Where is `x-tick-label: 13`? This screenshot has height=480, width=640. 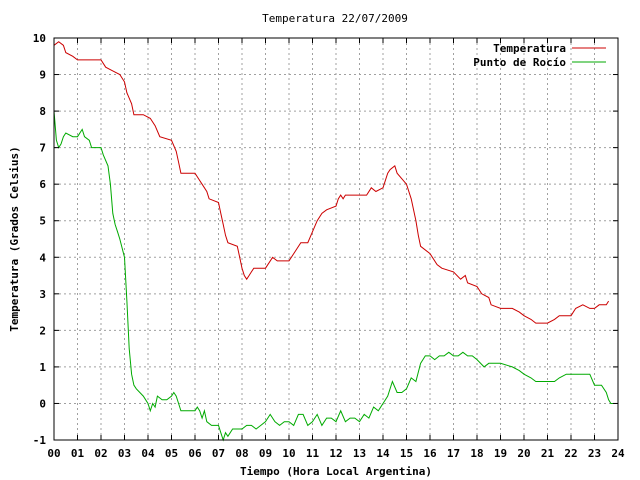 x-tick-label: 13 is located at coordinates (359, 453).